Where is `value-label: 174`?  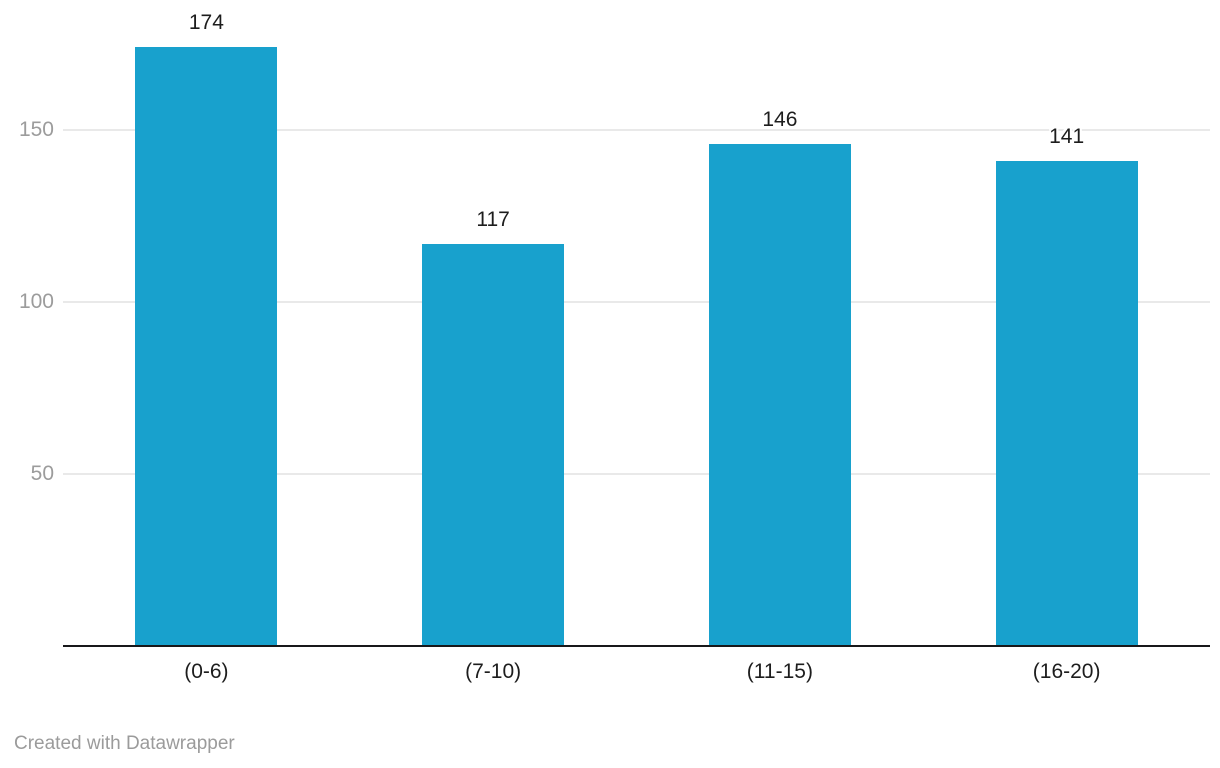 value-label: 174 is located at coordinates (206, 23).